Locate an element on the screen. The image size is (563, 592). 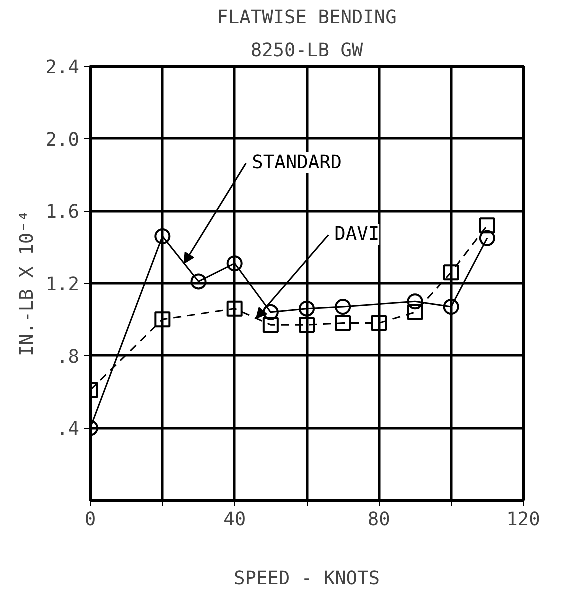
y-axis-title: IN.-LB X 10⁻⁴ is located at coordinates (27, 283).